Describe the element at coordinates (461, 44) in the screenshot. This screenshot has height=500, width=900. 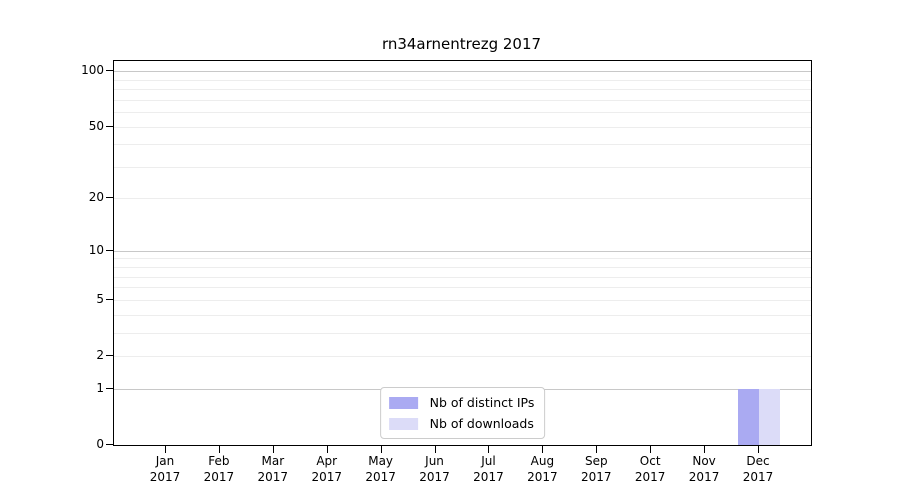
I see `chart-title: rn34arnentrezg 2017` at that location.